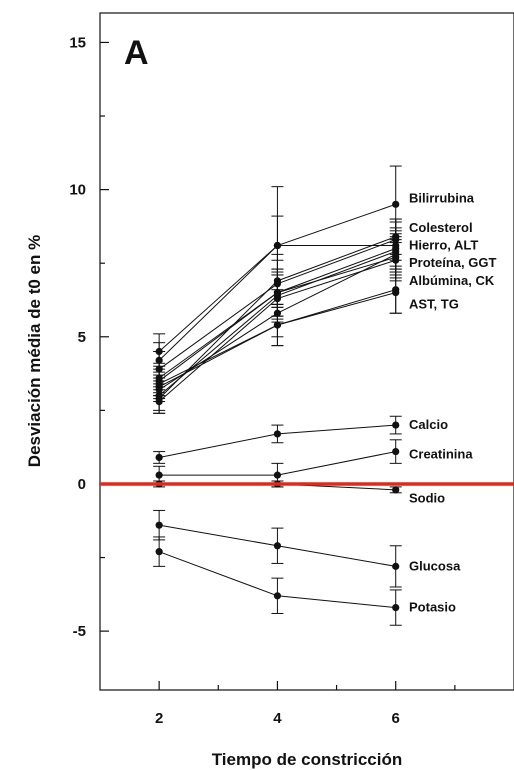 The image size is (514, 770). Describe the element at coordinates (443, 245) in the screenshot. I see `series-label: Hierro, ALT` at that location.